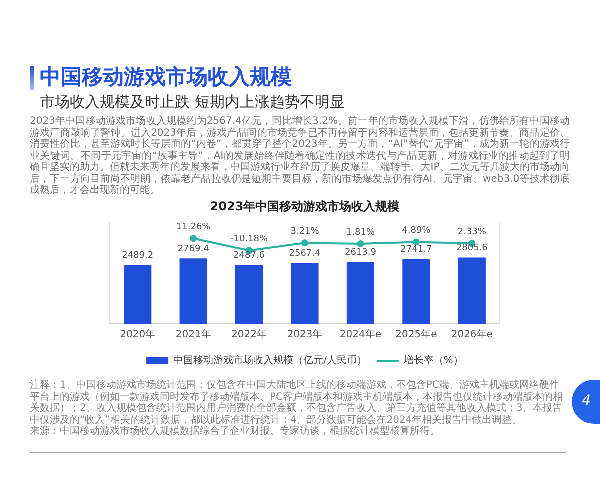 The width and height of the screenshot is (600, 480). I want to click on x-tick-label: 2024年e, so click(361, 334).